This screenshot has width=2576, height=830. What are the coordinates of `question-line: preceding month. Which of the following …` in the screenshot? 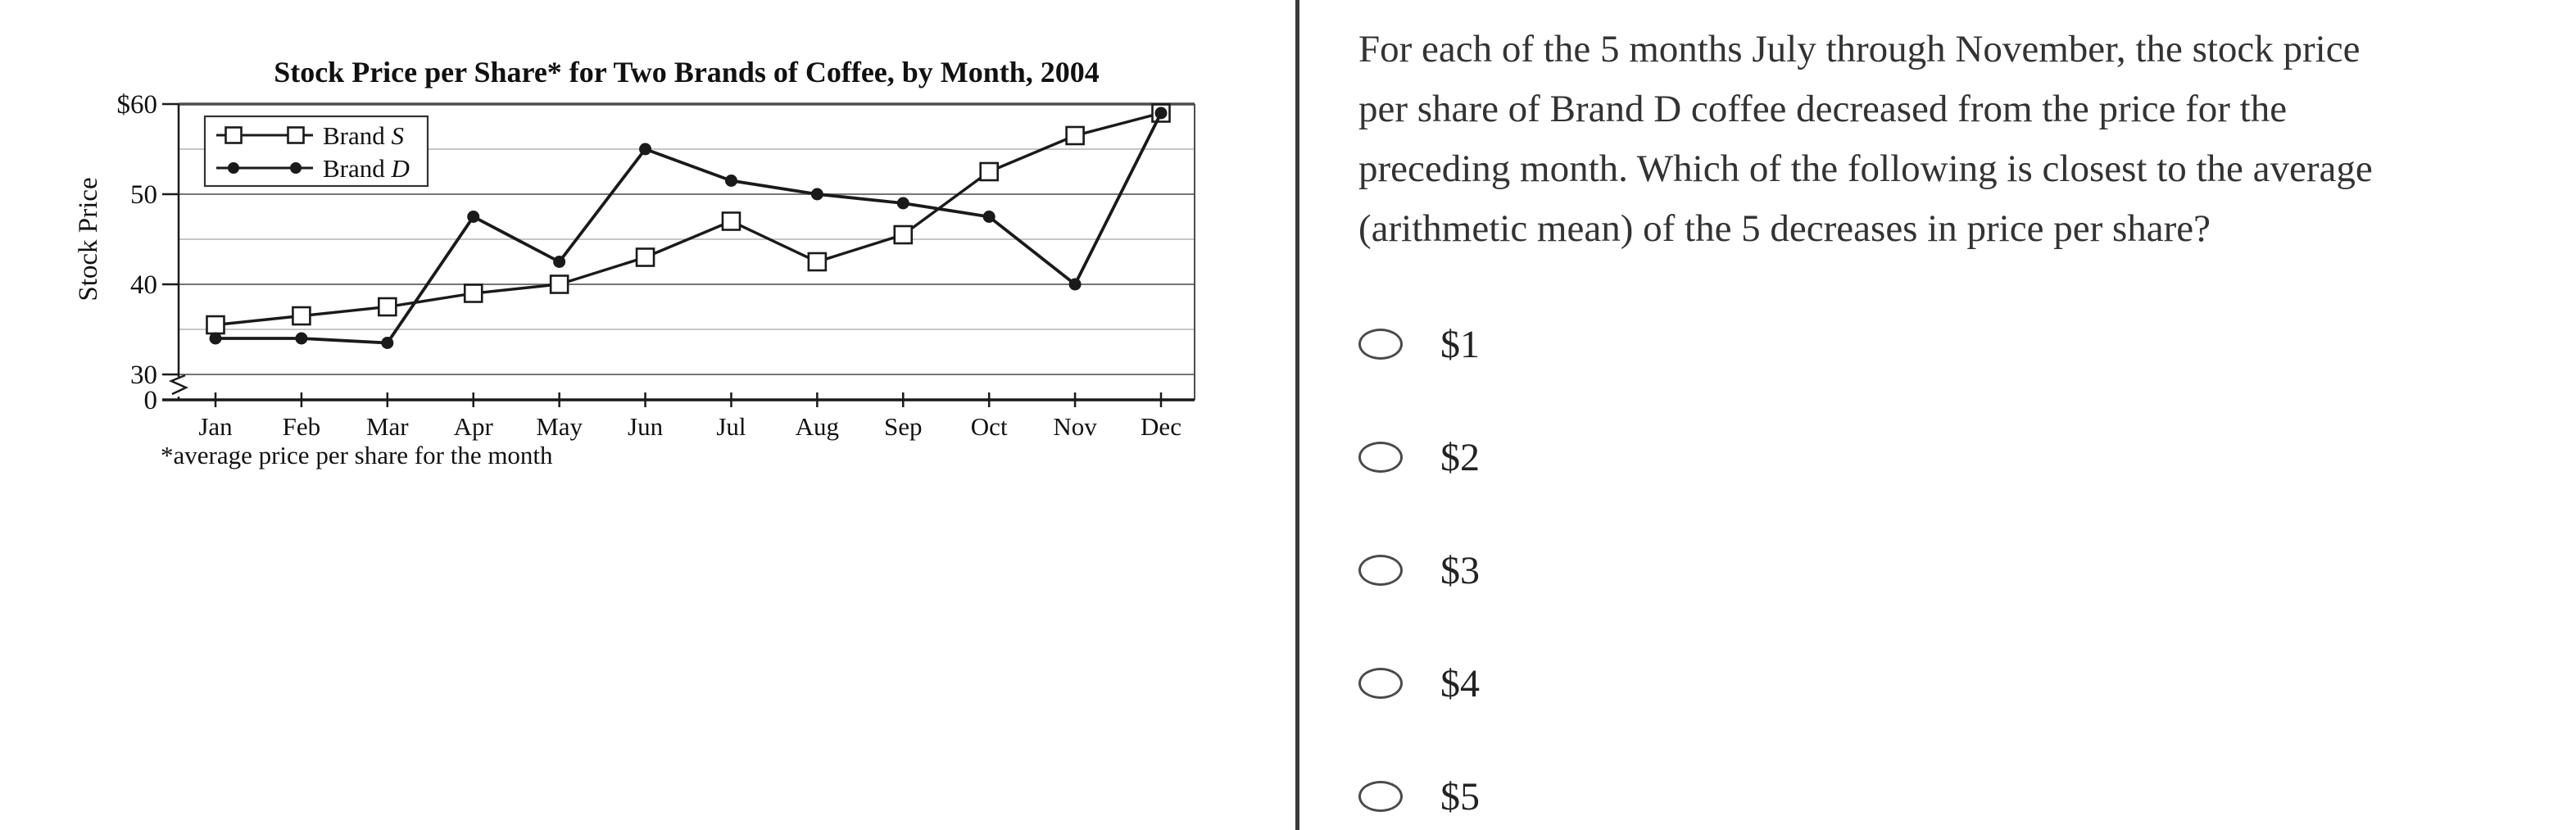 It's located at (1865, 168).